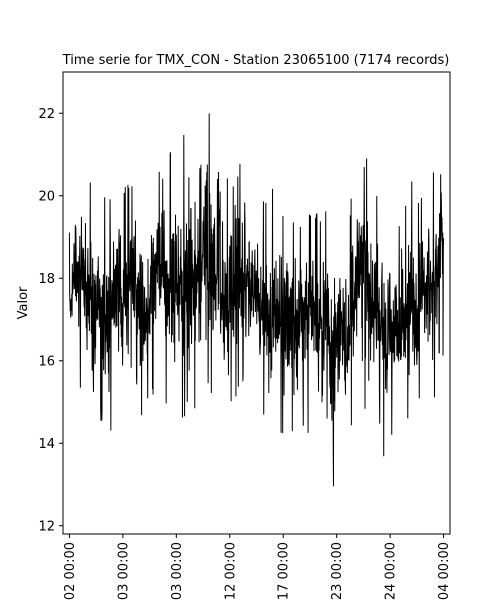 The width and height of the screenshot is (500, 600). What do you see at coordinates (46, 526) in the screenshot?
I see `y-tick-label: 12` at bounding box center [46, 526].